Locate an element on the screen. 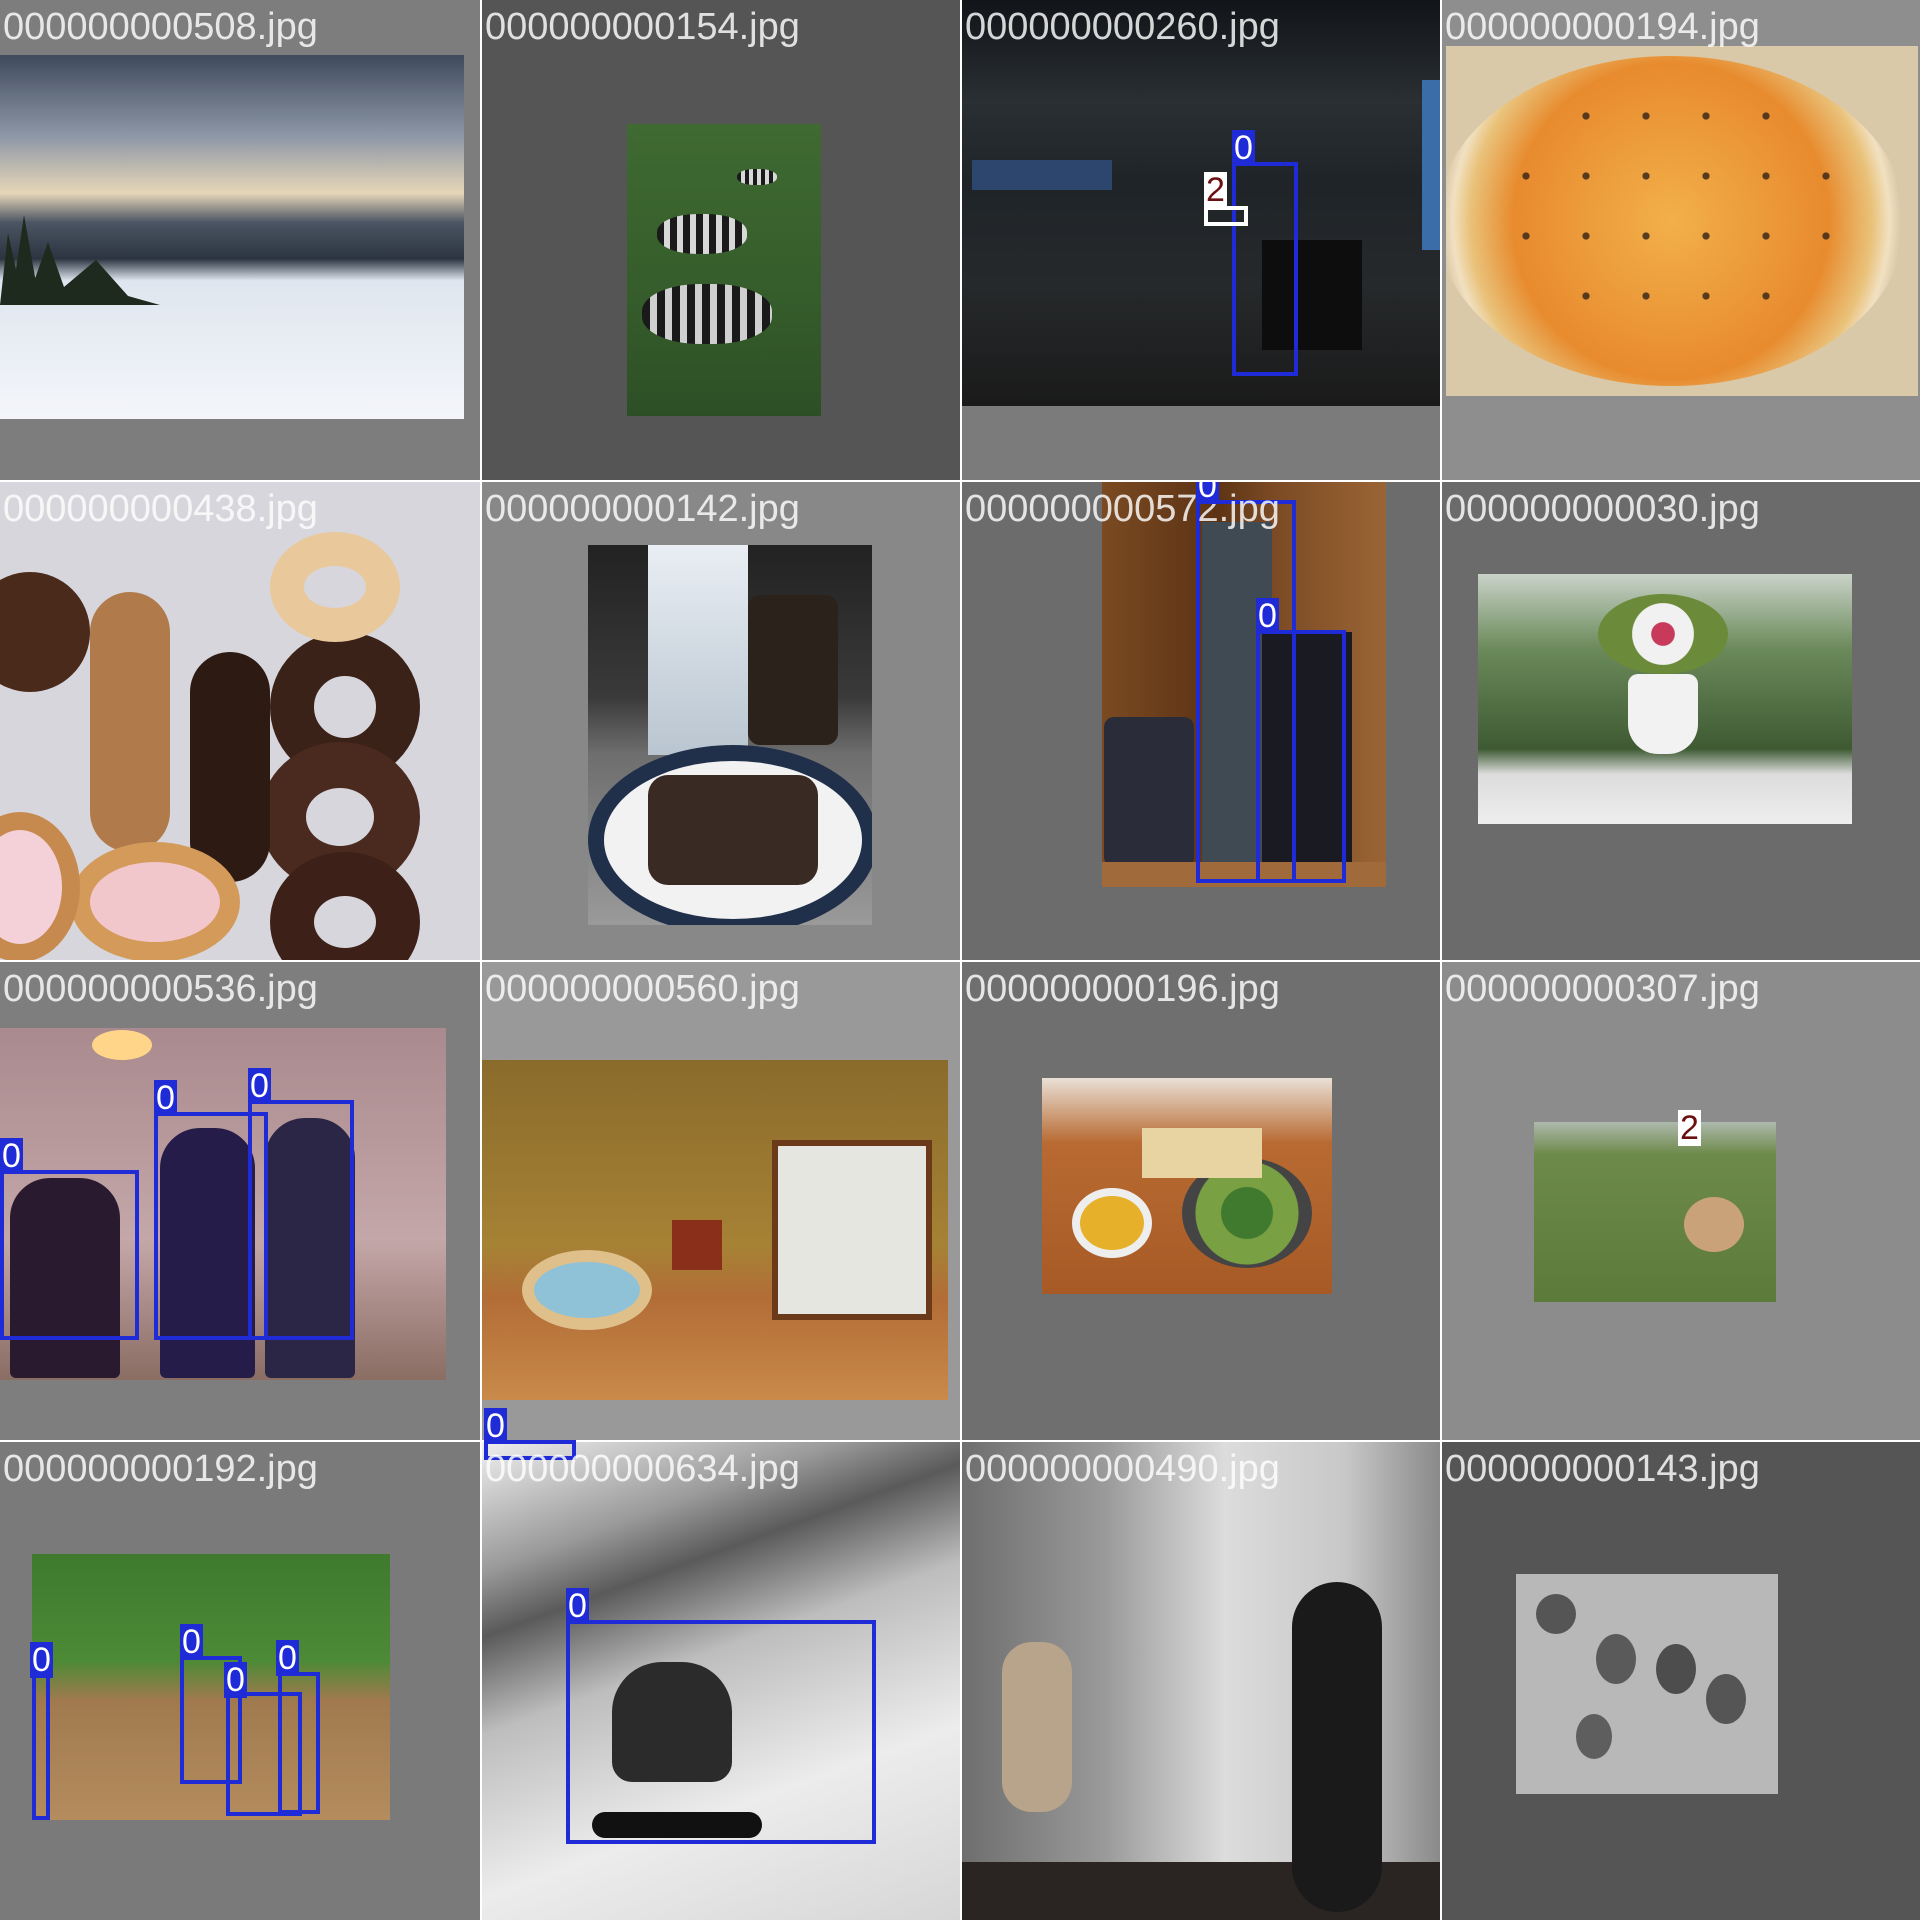 The width and height of the screenshot is (1920, 1920). grid-cell: 000000000307.jpg 2 is located at coordinates (1681, 1201).